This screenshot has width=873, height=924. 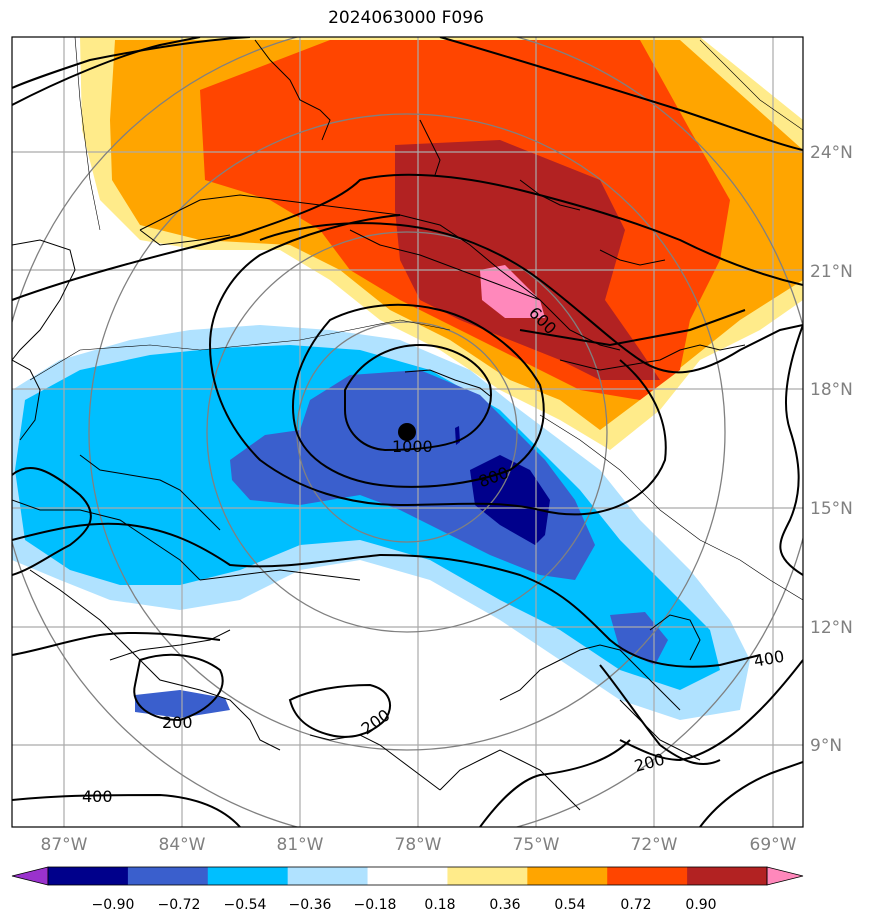 I want to click on lon-label-87: 87°W, so click(x=64, y=845).